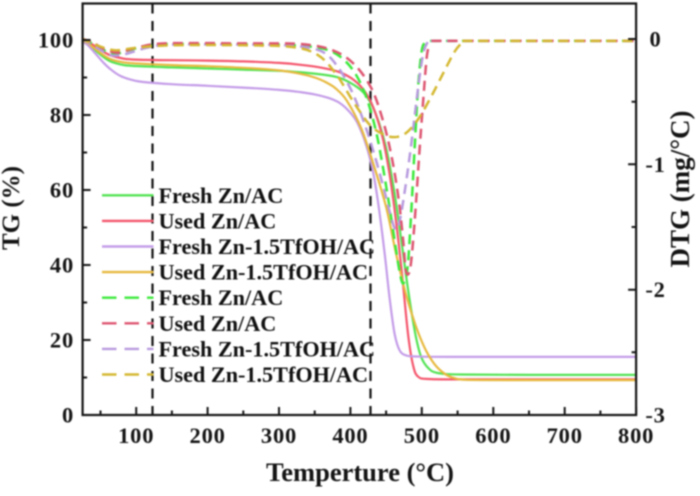 This screenshot has width=700, height=496. Describe the element at coordinates (62, 190) in the screenshot. I see `svg-text: 60` at that location.